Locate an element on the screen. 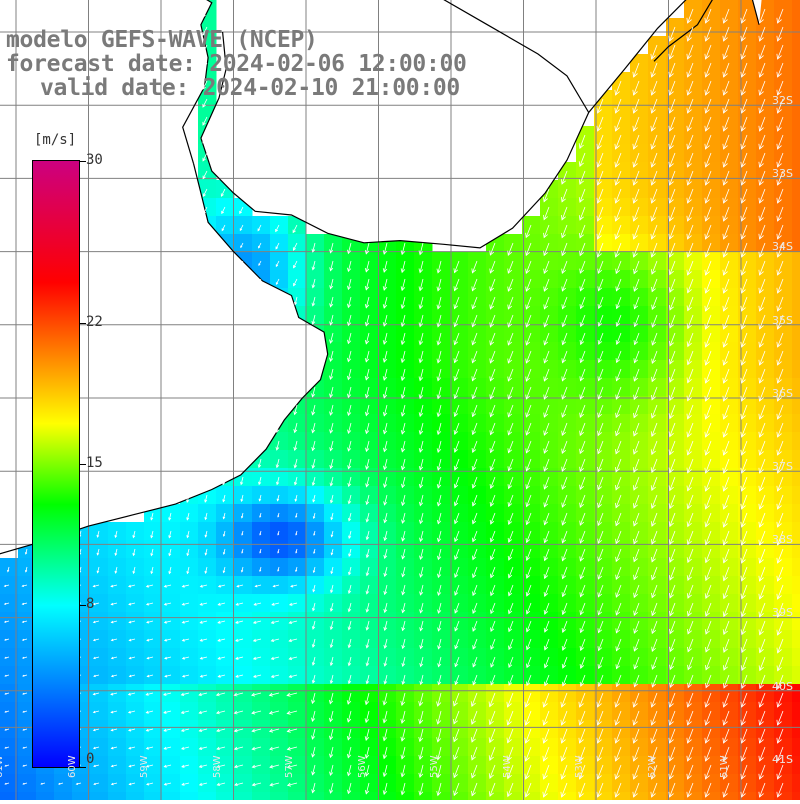 The width and height of the screenshot is (800, 804). latitude-label: 37S is located at coordinates (782, 466).